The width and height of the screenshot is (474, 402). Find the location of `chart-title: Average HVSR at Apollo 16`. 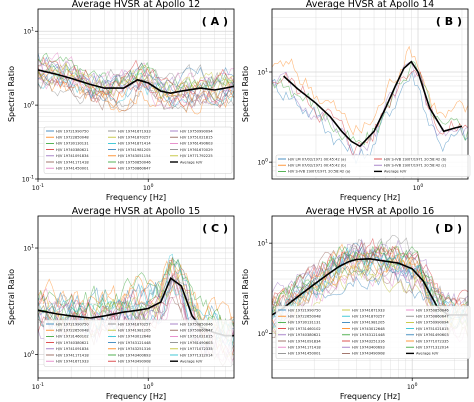

chart-title: Average HVSR at Apollo 16 is located at coordinates (370, 211).